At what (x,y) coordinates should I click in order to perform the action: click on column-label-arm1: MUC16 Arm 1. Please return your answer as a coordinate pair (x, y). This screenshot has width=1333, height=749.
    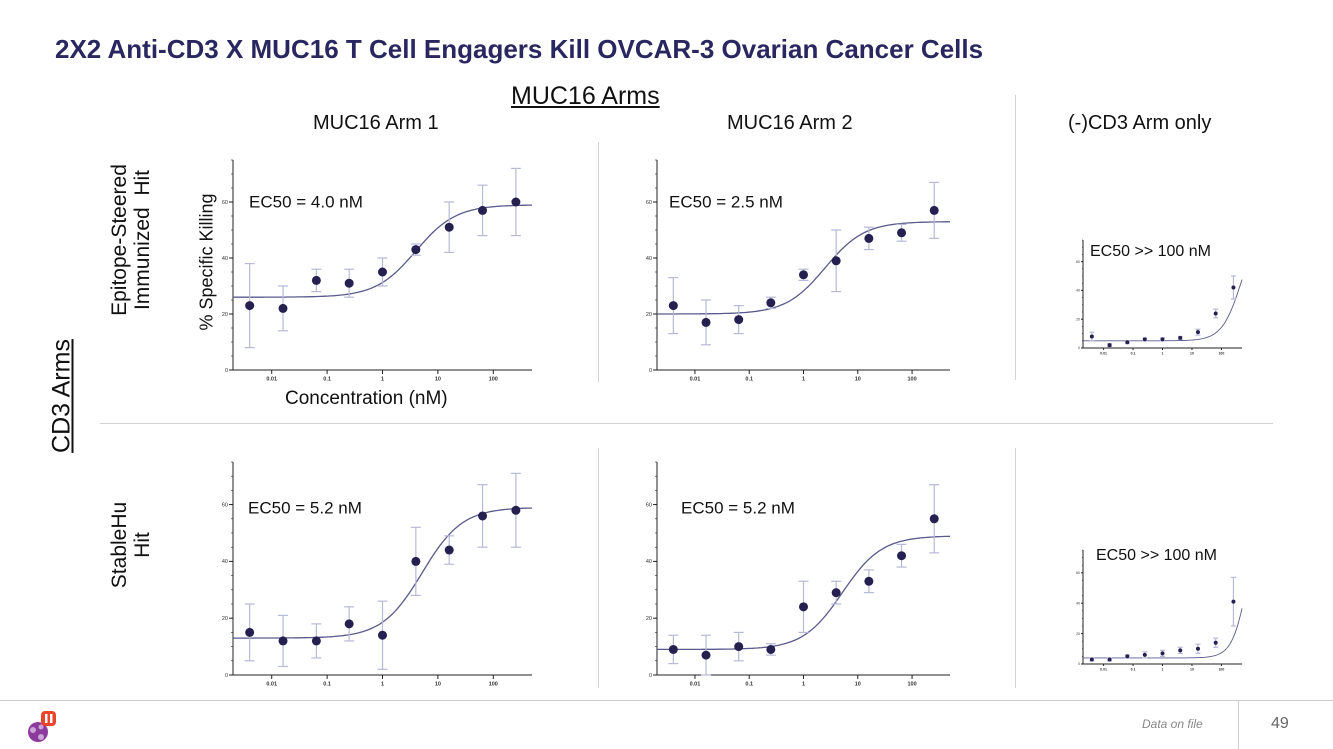
    Looking at the image, I should click on (376, 123).